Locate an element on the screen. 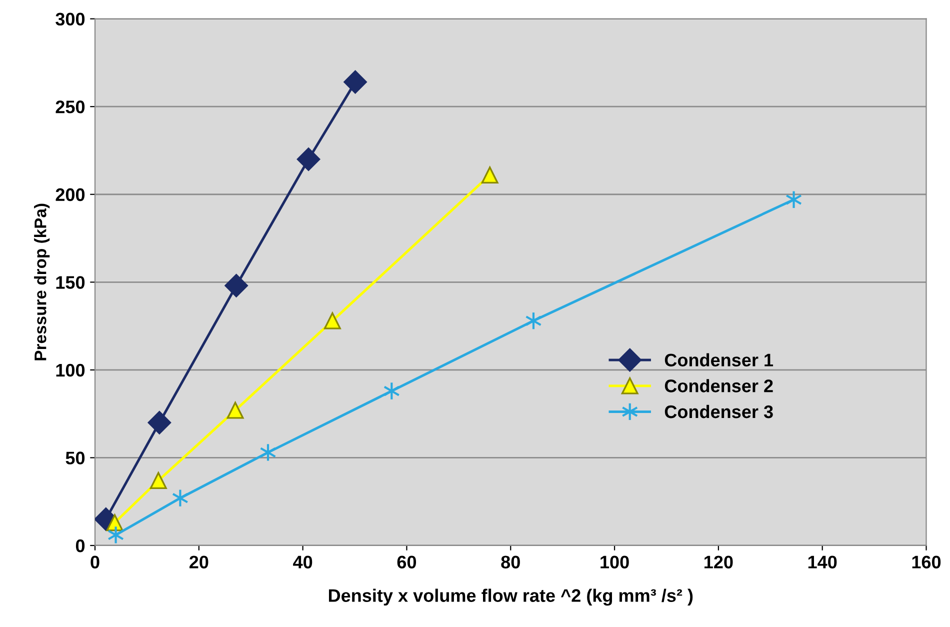 This screenshot has height=627, width=950. legend-label: Condenser 1 is located at coordinates (719, 359).